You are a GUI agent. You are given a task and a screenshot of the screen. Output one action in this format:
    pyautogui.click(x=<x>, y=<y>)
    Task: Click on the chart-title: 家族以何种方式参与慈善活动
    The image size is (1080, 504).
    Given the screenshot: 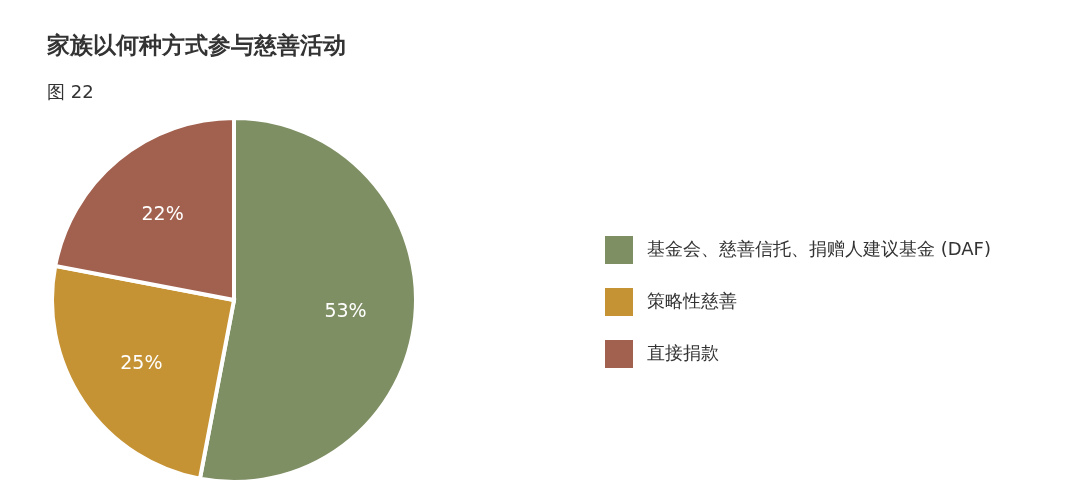 What is the action you would take?
    pyautogui.click(x=196, y=45)
    